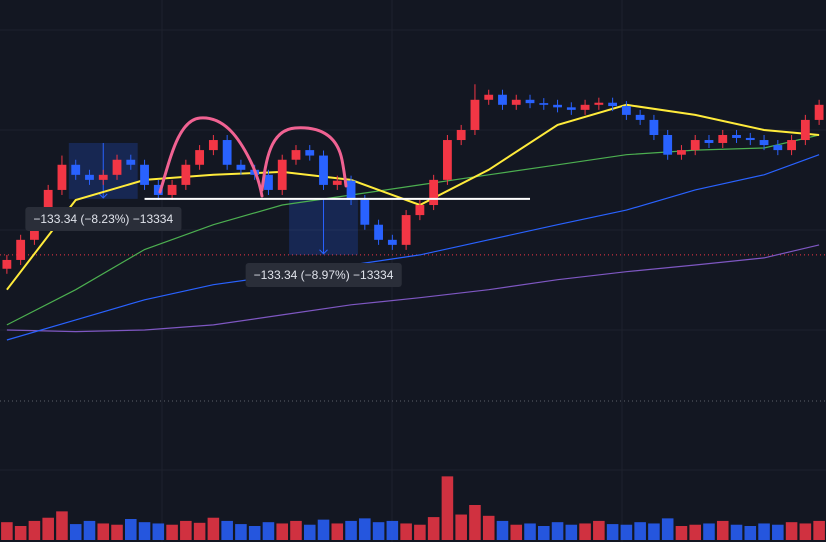  What do you see at coordinates (211, 157) in the screenshot?
I see `arc` at bounding box center [211, 157].